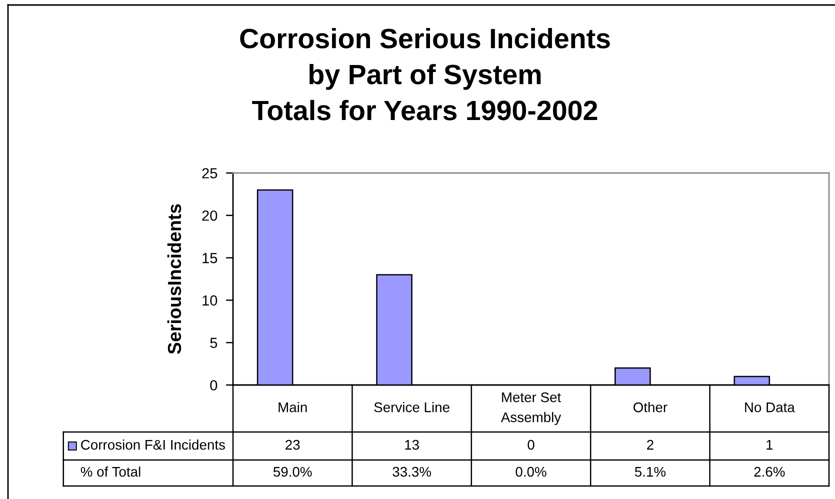 This screenshot has width=835, height=499. What do you see at coordinates (531, 471) in the screenshot?
I see `text: 0.0%` at bounding box center [531, 471].